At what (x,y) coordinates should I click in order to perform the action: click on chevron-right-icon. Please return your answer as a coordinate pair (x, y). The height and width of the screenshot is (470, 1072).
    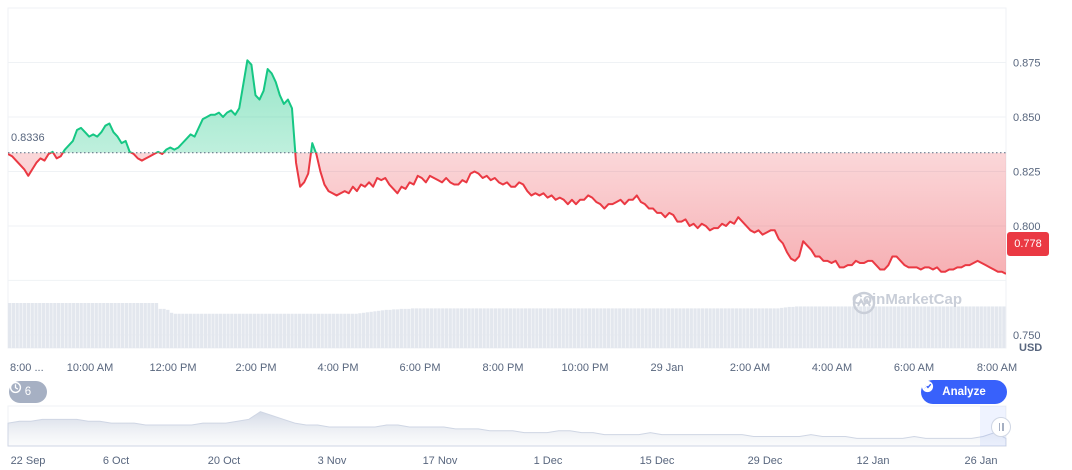
    Looking at the image, I should click on (925, 385).